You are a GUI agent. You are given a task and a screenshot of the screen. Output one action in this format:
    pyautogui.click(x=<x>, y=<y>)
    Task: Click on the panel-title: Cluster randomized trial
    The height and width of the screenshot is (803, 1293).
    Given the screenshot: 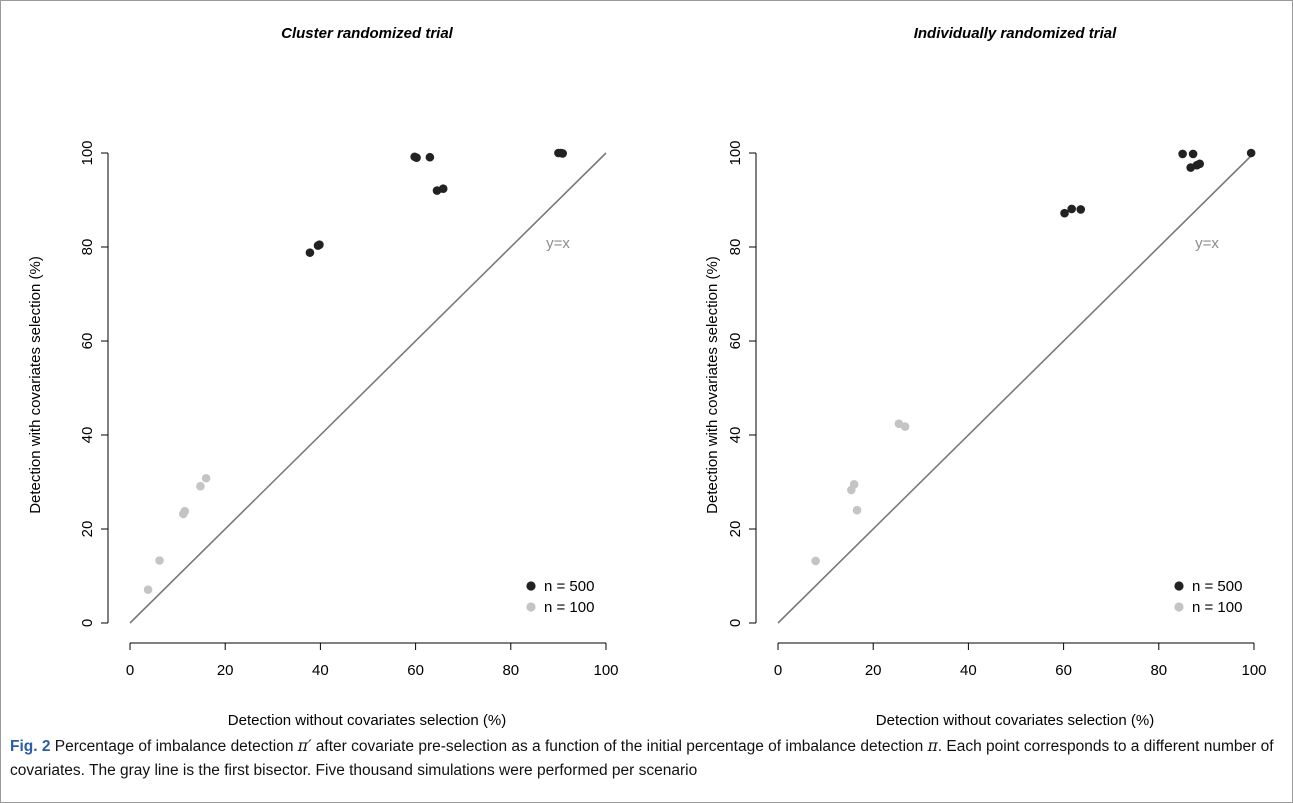 What is the action you would take?
    pyautogui.click(x=367, y=33)
    